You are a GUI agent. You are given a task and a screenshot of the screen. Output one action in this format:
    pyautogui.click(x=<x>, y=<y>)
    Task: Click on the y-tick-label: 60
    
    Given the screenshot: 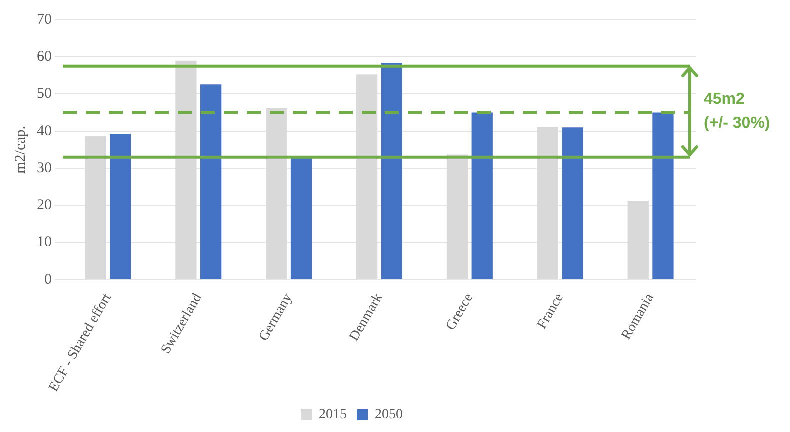 What is the action you would take?
    pyautogui.click(x=44, y=57)
    